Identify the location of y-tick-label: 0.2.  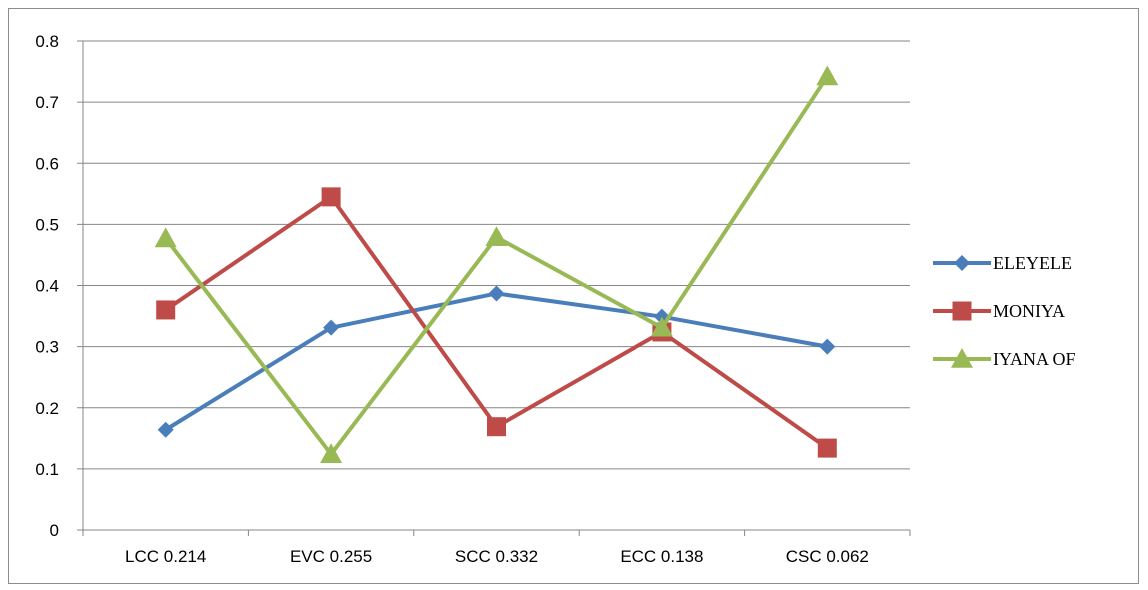
(47, 408).